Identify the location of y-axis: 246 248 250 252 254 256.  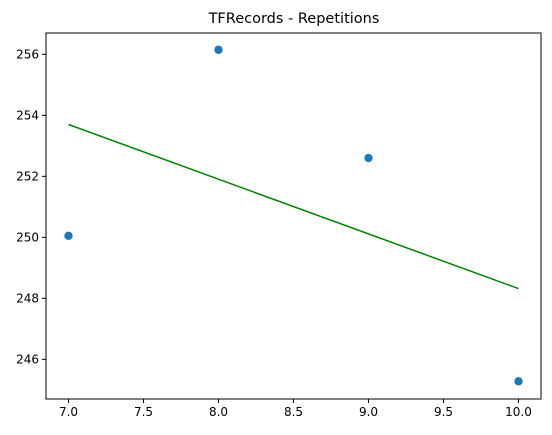
(31, 206).